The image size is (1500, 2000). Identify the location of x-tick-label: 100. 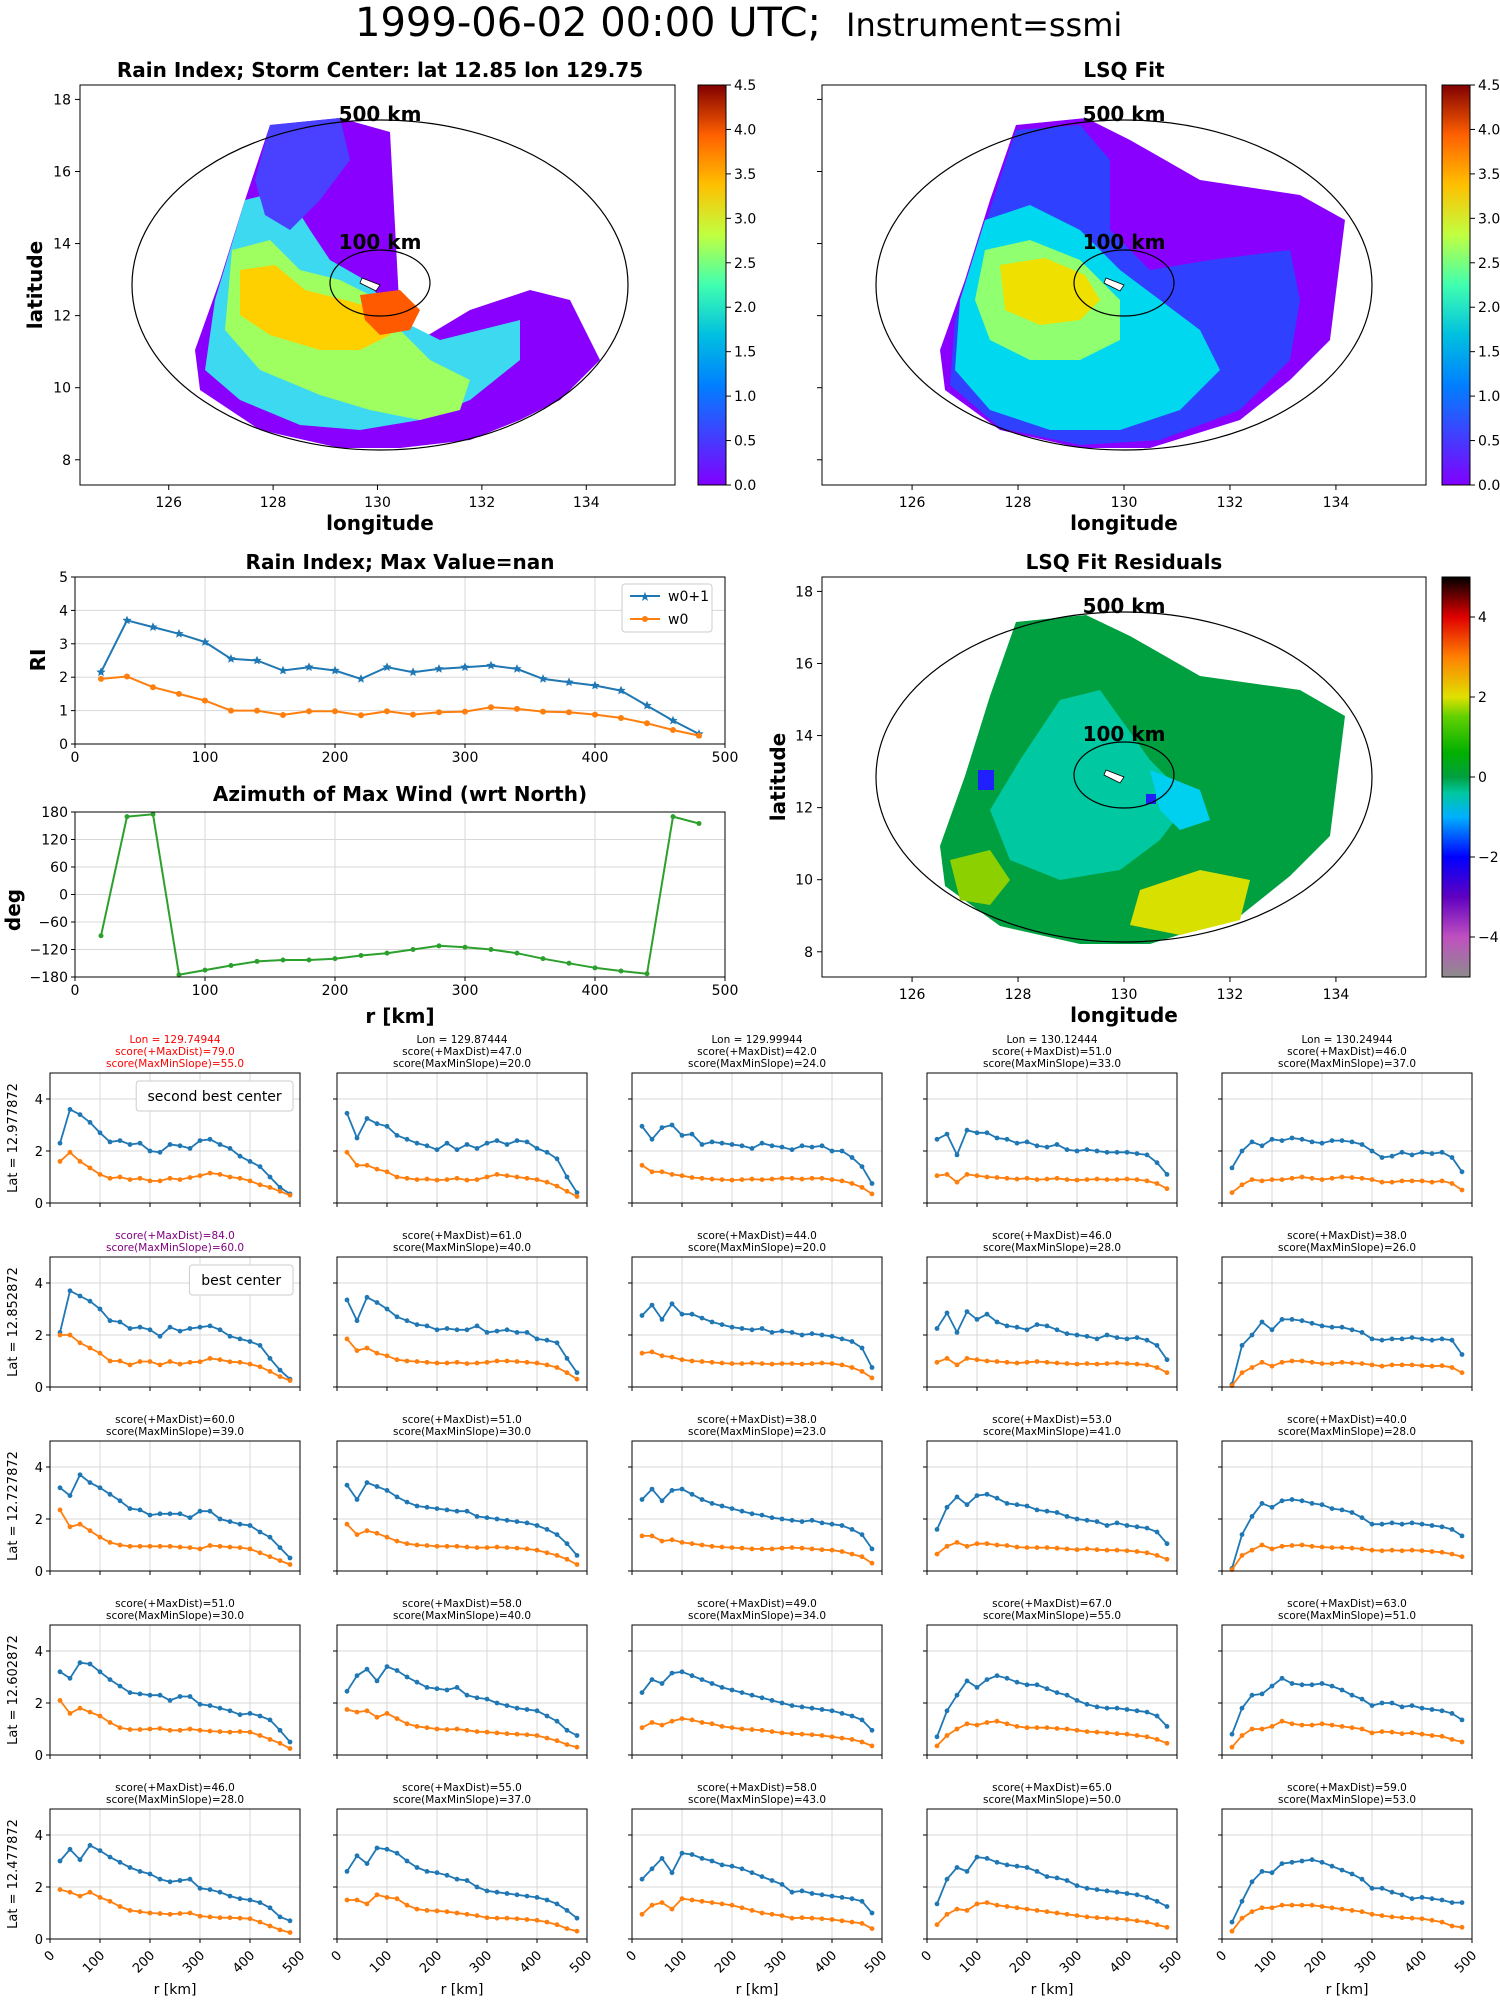
(381, 1962).